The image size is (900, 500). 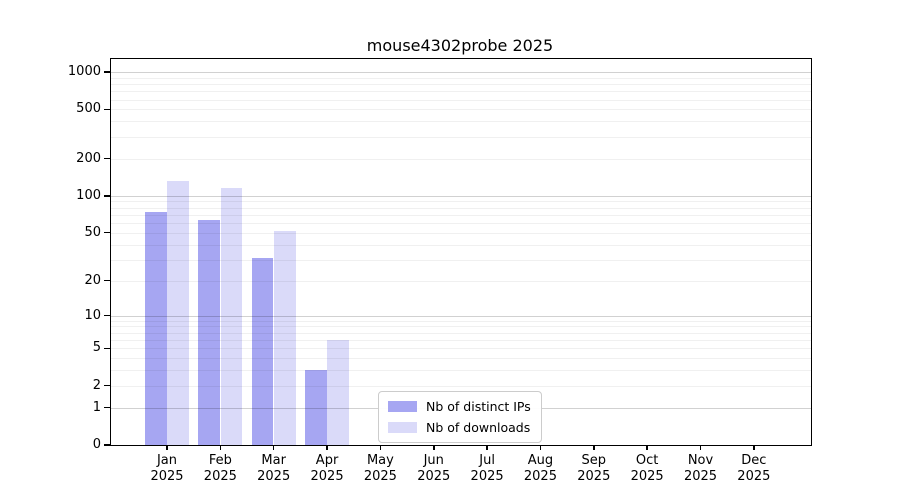 What do you see at coordinates (88, 158) in the screenshot?
I see `y-tick-label: 200` at bounding box center [88, 158].